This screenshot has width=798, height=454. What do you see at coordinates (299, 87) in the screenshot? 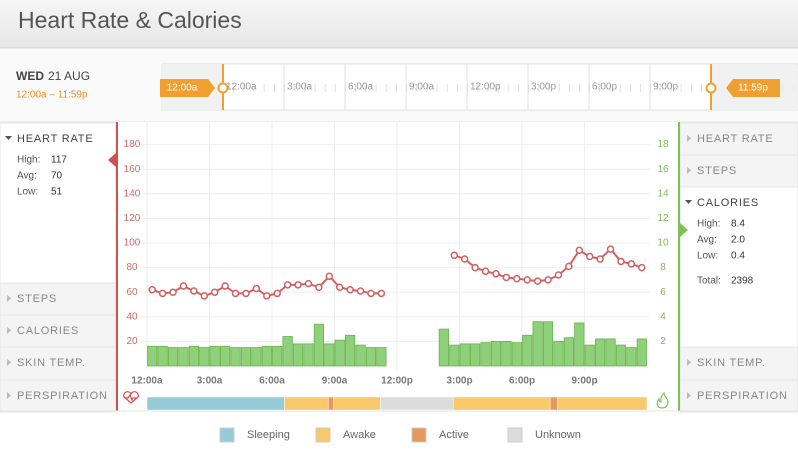
I see `timeline-tick-label: 3:00a` at bounding box center [299, 87].